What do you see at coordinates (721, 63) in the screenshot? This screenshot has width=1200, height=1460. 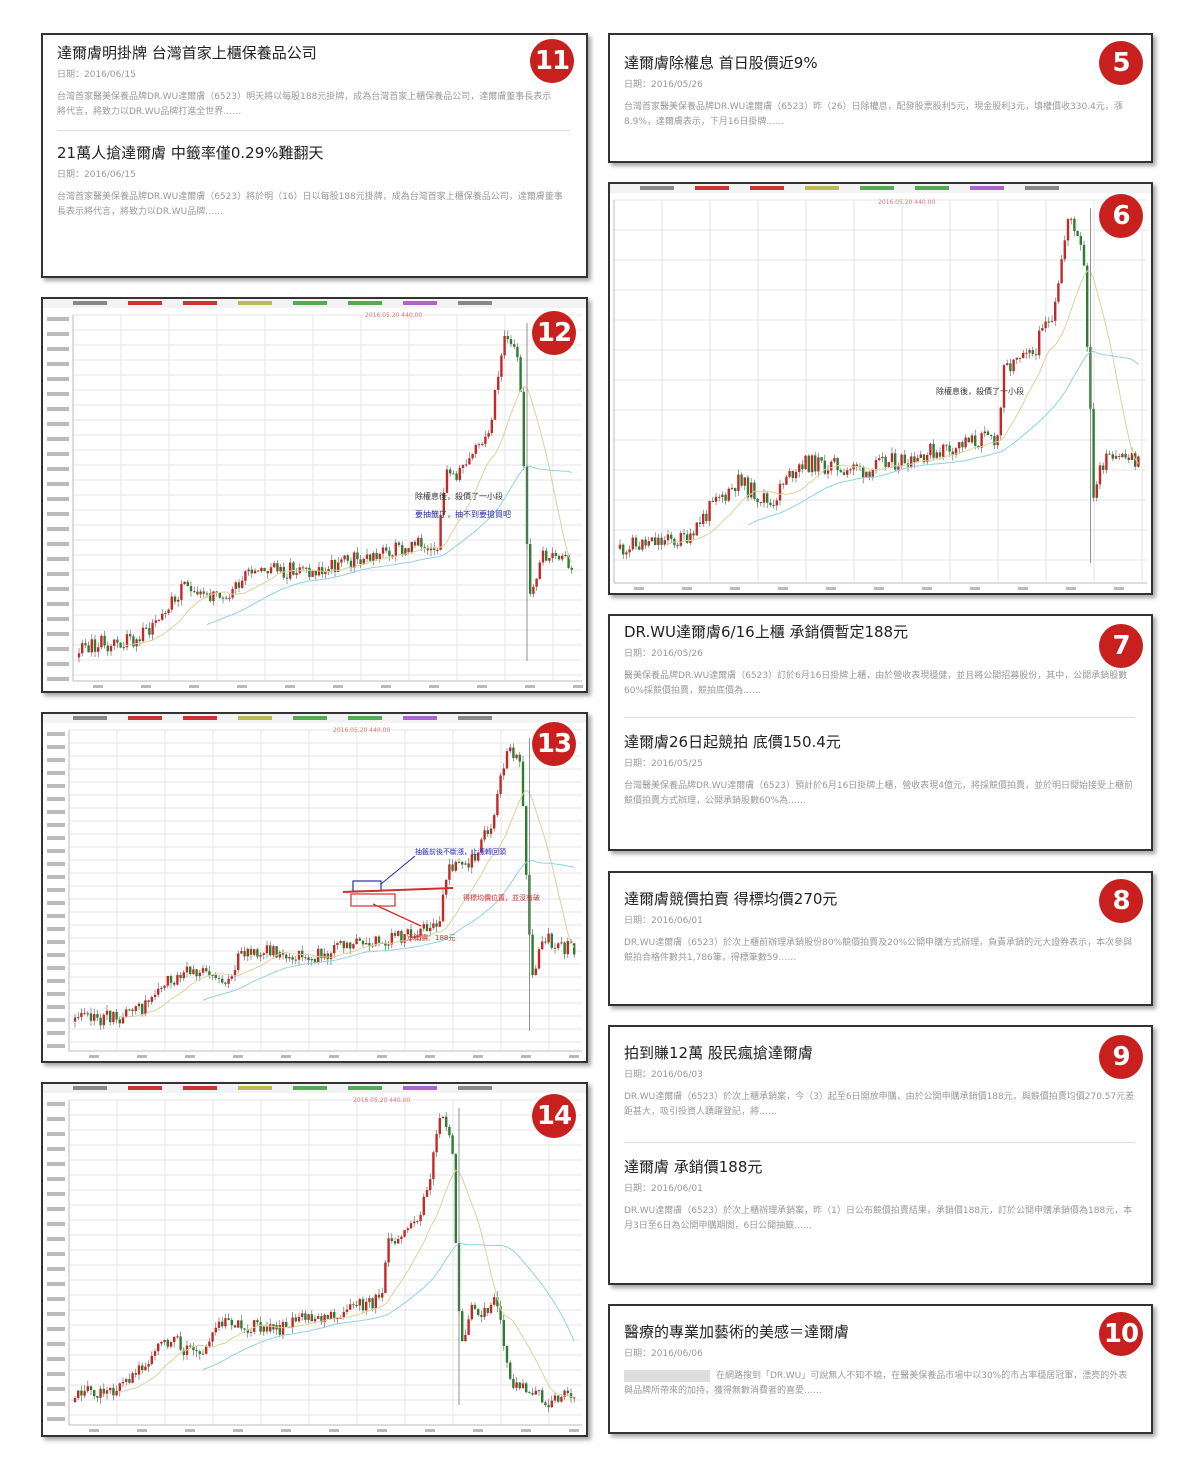 I see `news-headline: 達爾膚除權息 首日股價近9%` at bounding box center [721, 63].